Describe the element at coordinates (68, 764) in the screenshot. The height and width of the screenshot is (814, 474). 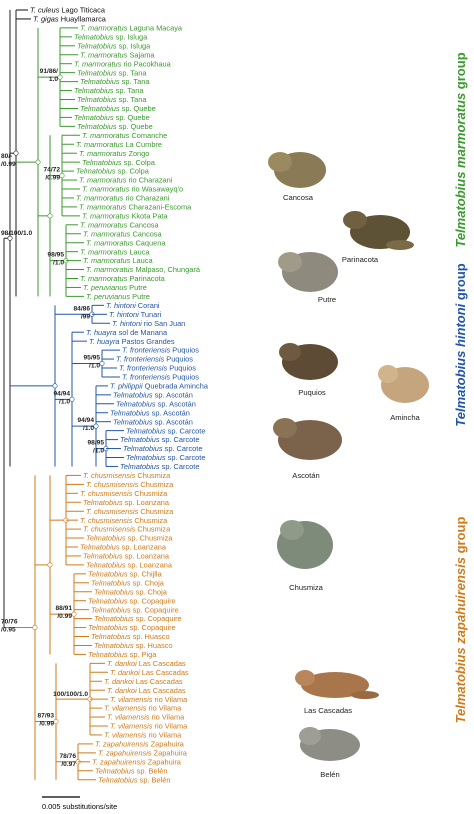
I see `support-value: /0.97` at that location.